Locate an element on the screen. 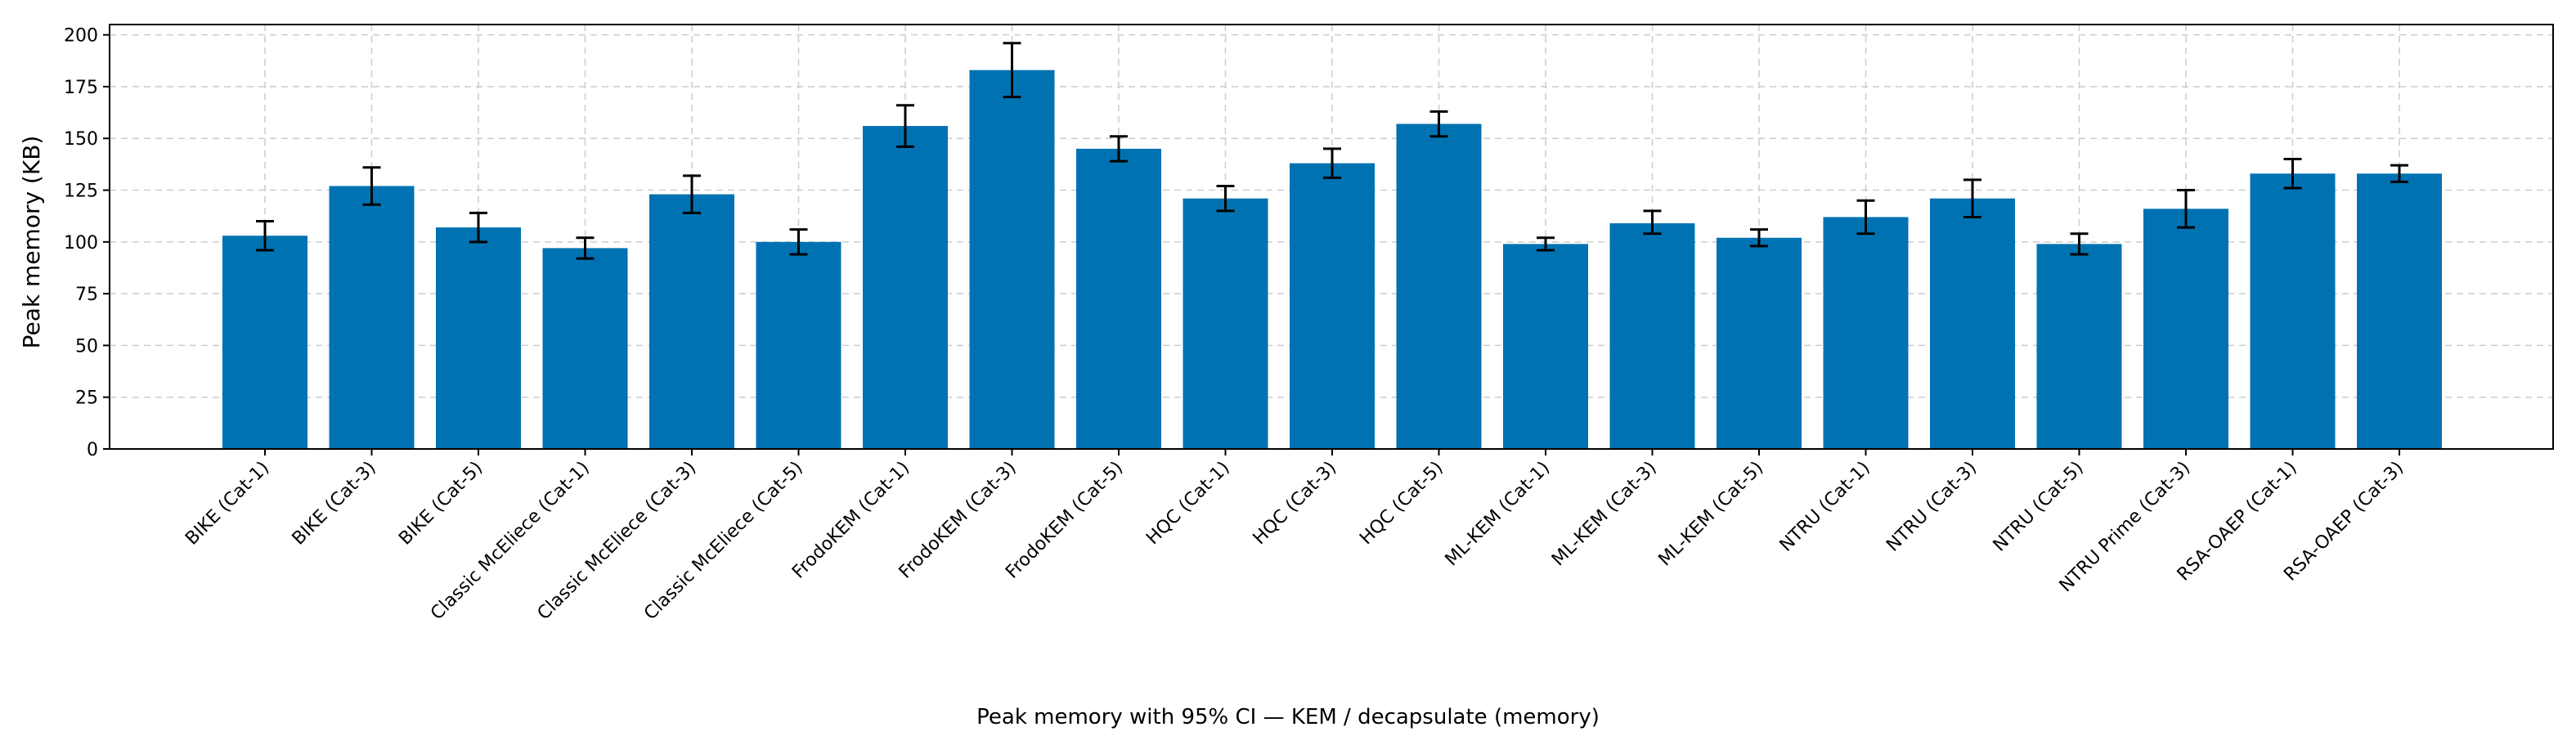 The width and height of the screenshot is (2576, 736). y-tick-label: 150 is located at coordinates (81, 139).